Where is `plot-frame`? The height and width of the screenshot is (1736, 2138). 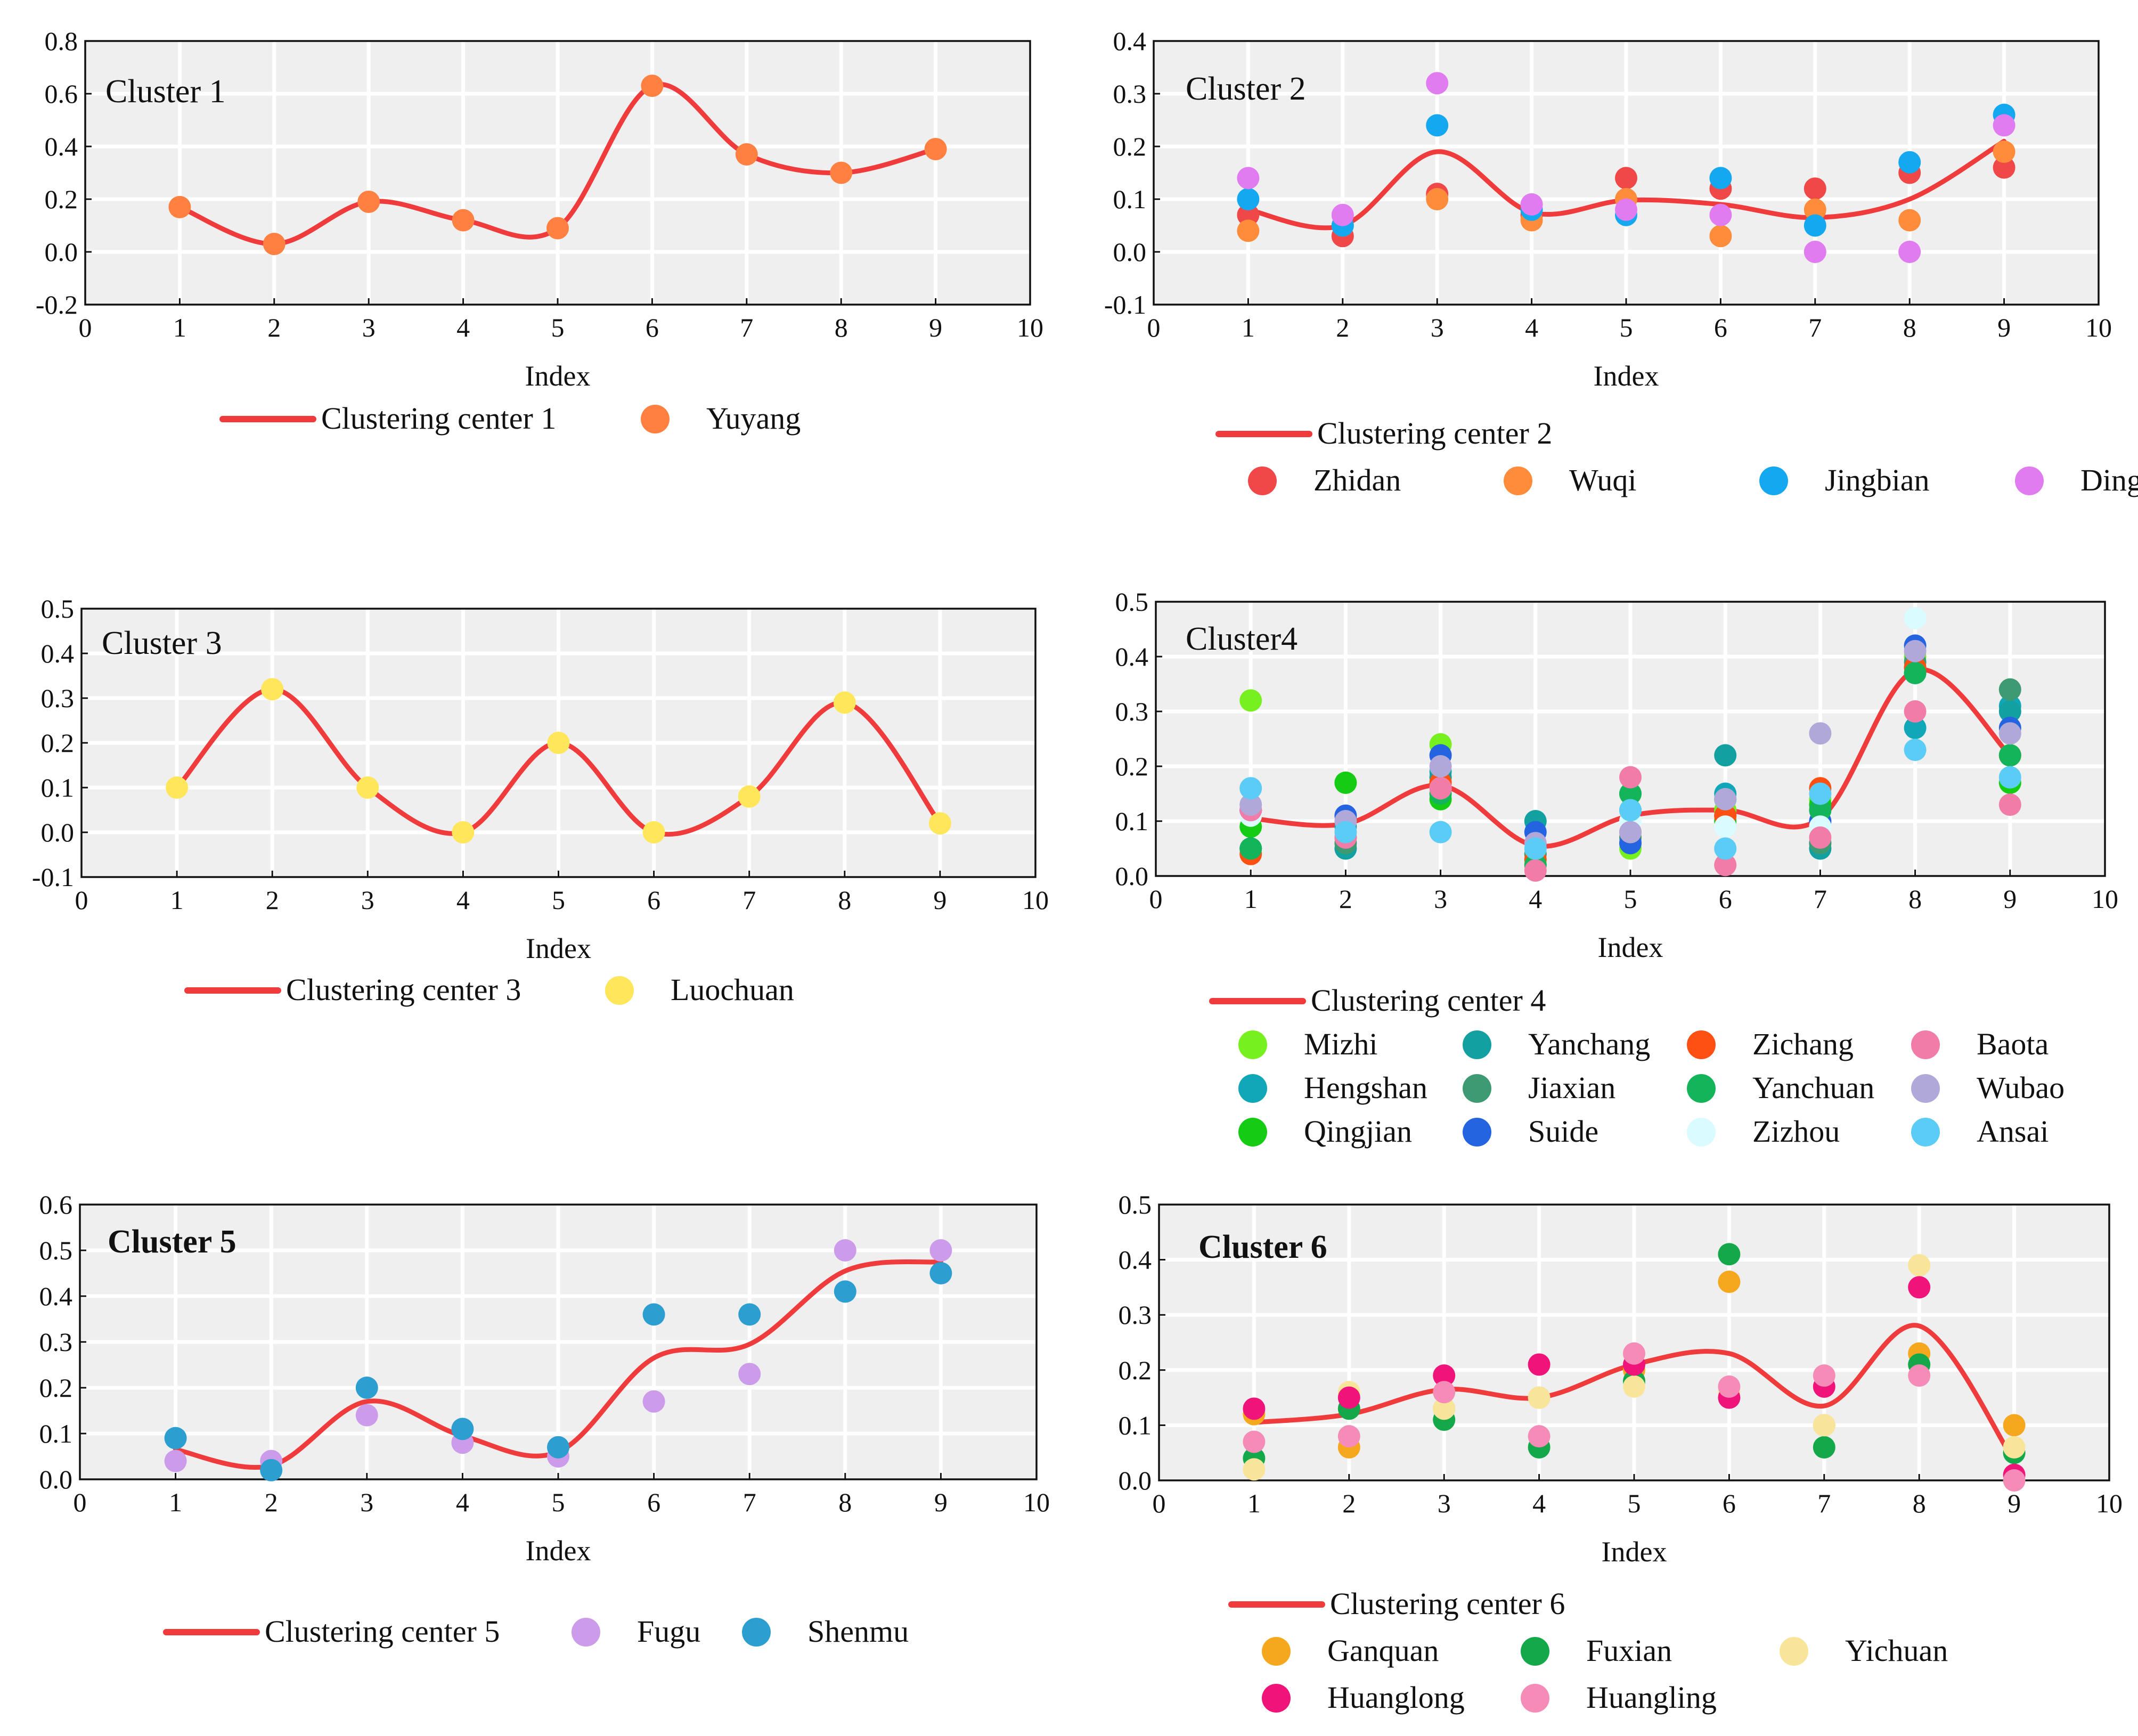
plot-frame is located at coordinates (1631, 739).